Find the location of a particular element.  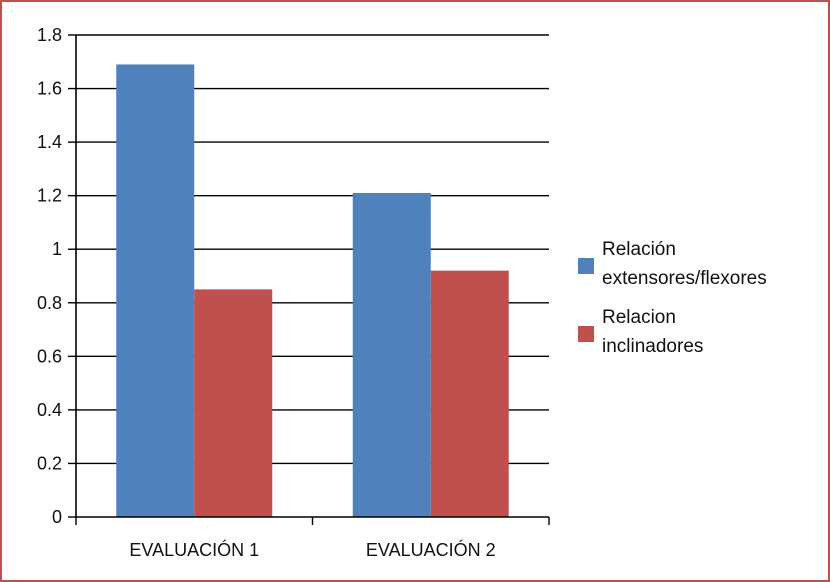

y-tick-label: 1.6 is located at coordinates (49, 89).